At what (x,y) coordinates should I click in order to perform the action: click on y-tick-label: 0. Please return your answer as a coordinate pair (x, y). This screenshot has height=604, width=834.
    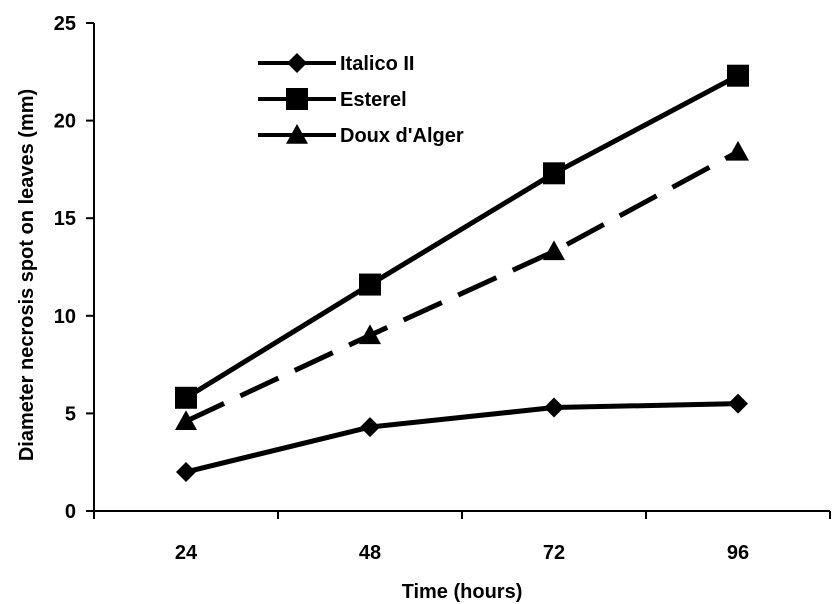
    Looking at the image, I should click on (70, 512).